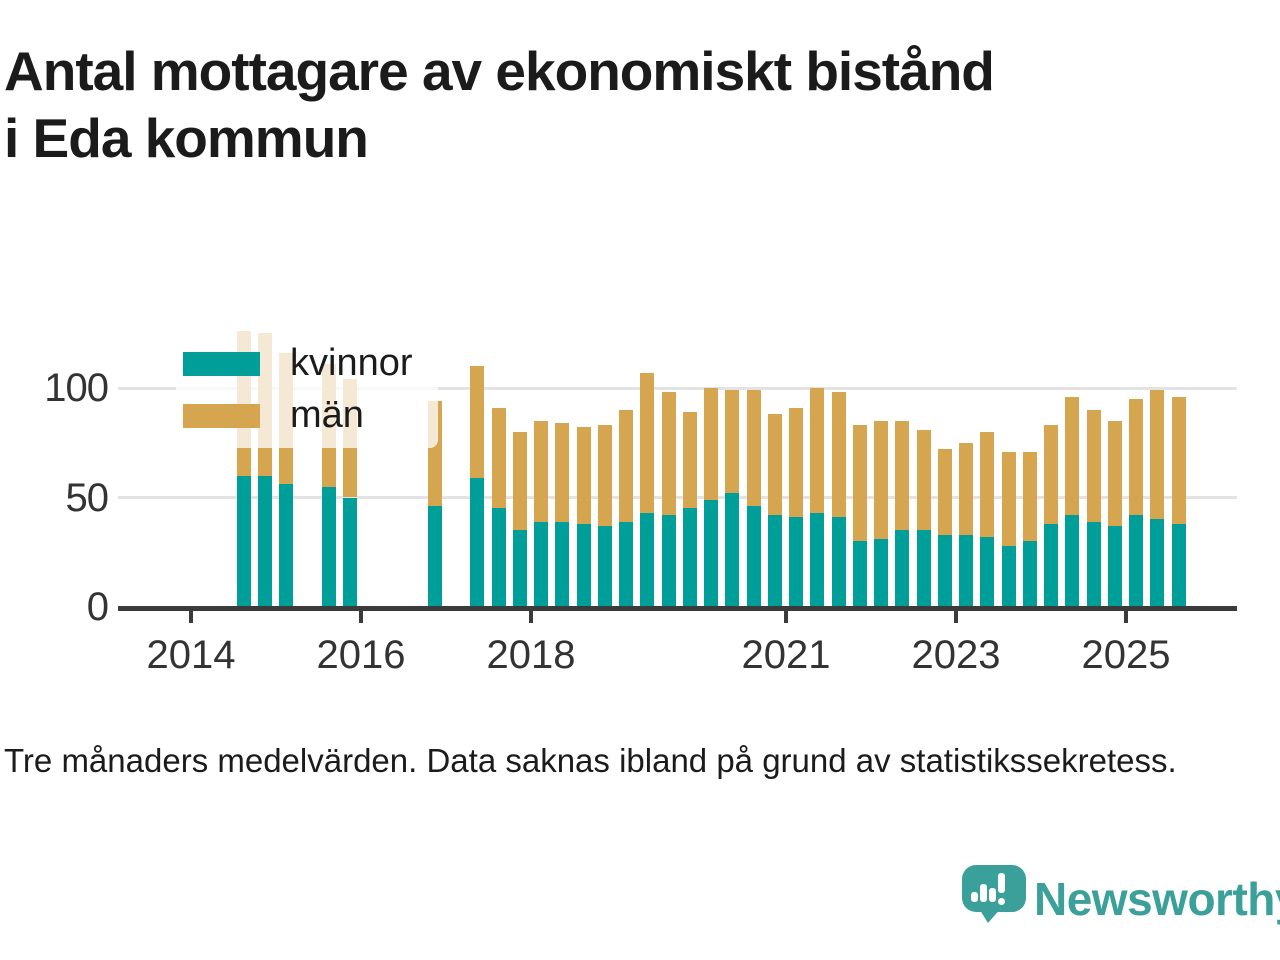  What do you see at coordinates (1051, 565) in the screenshot?
I see `bar-kvinnor-2024 Q1` at bounding box center [1051, 565].